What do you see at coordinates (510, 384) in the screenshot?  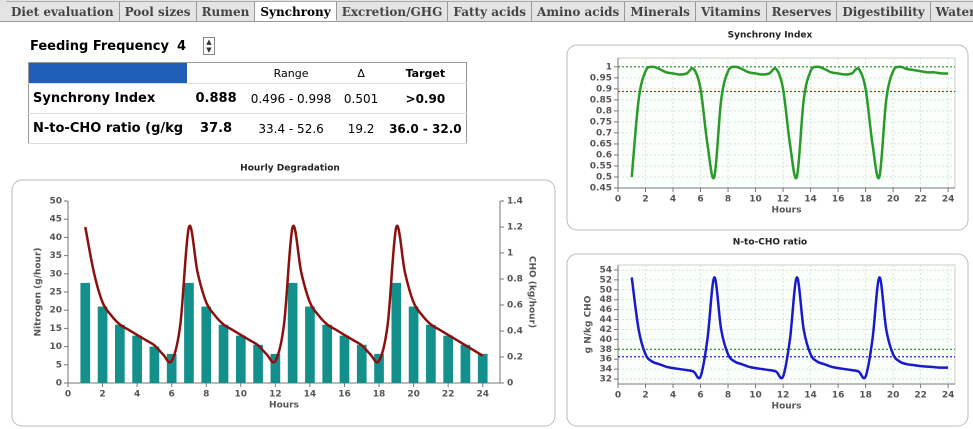 I see `y2-tick-label: 0` at bounding box center [510, 384].